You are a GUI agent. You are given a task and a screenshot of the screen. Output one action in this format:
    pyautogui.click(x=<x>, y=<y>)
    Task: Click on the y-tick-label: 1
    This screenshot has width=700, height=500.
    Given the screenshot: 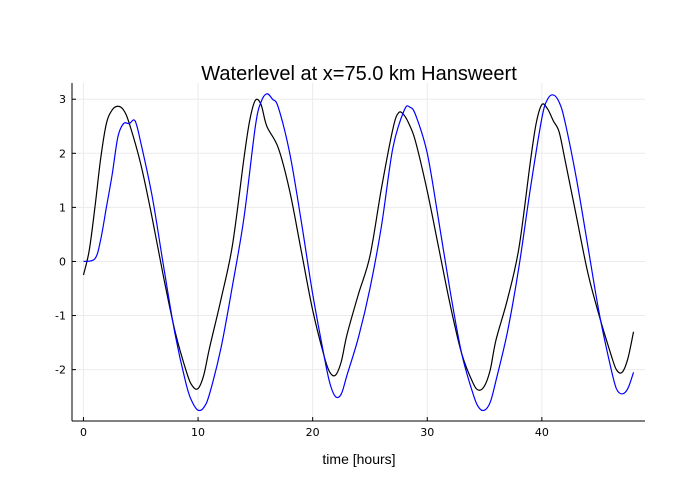 What is the action you would take?
    pyautogui.click(x=62, y=207)
    